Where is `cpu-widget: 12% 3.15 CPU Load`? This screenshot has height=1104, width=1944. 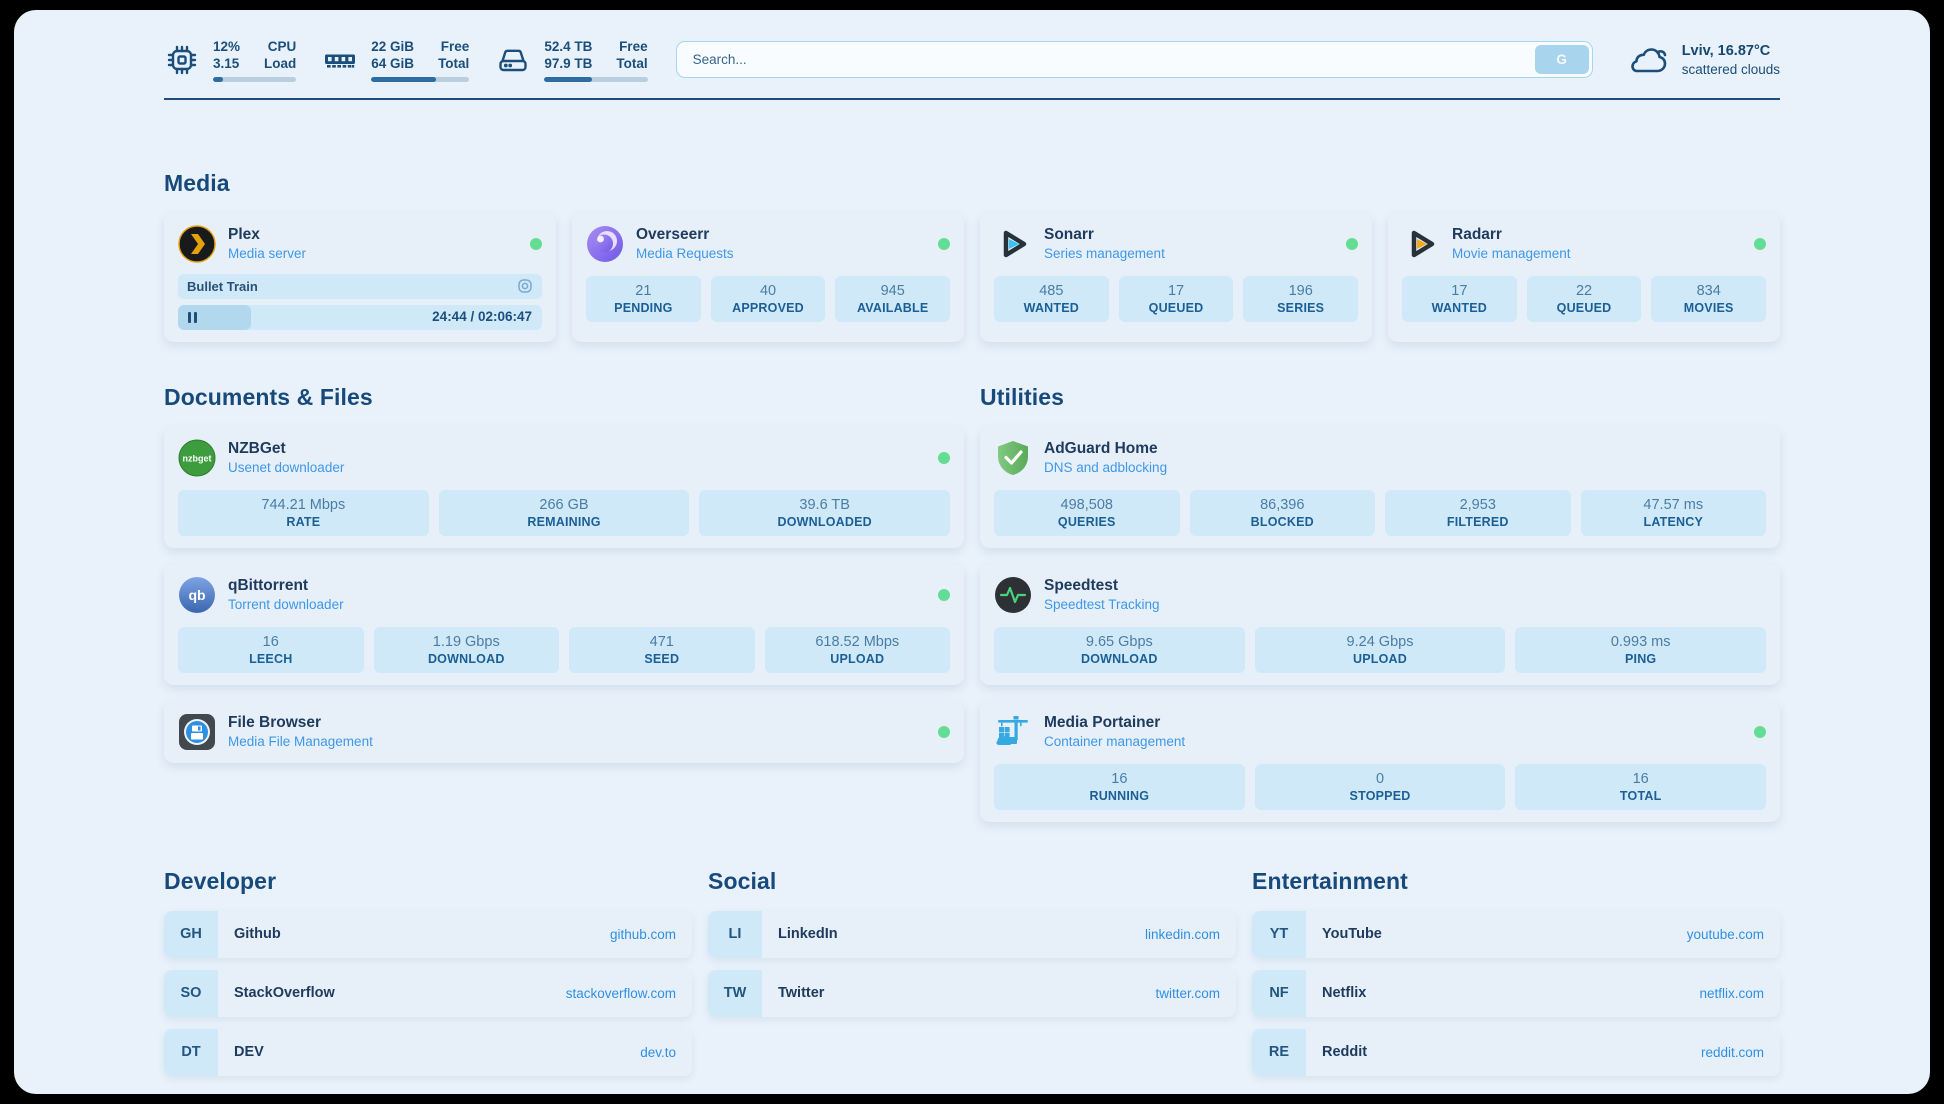 cpu-widget: 12% 3.15 CPU Load is located at coordinates (230, 60).